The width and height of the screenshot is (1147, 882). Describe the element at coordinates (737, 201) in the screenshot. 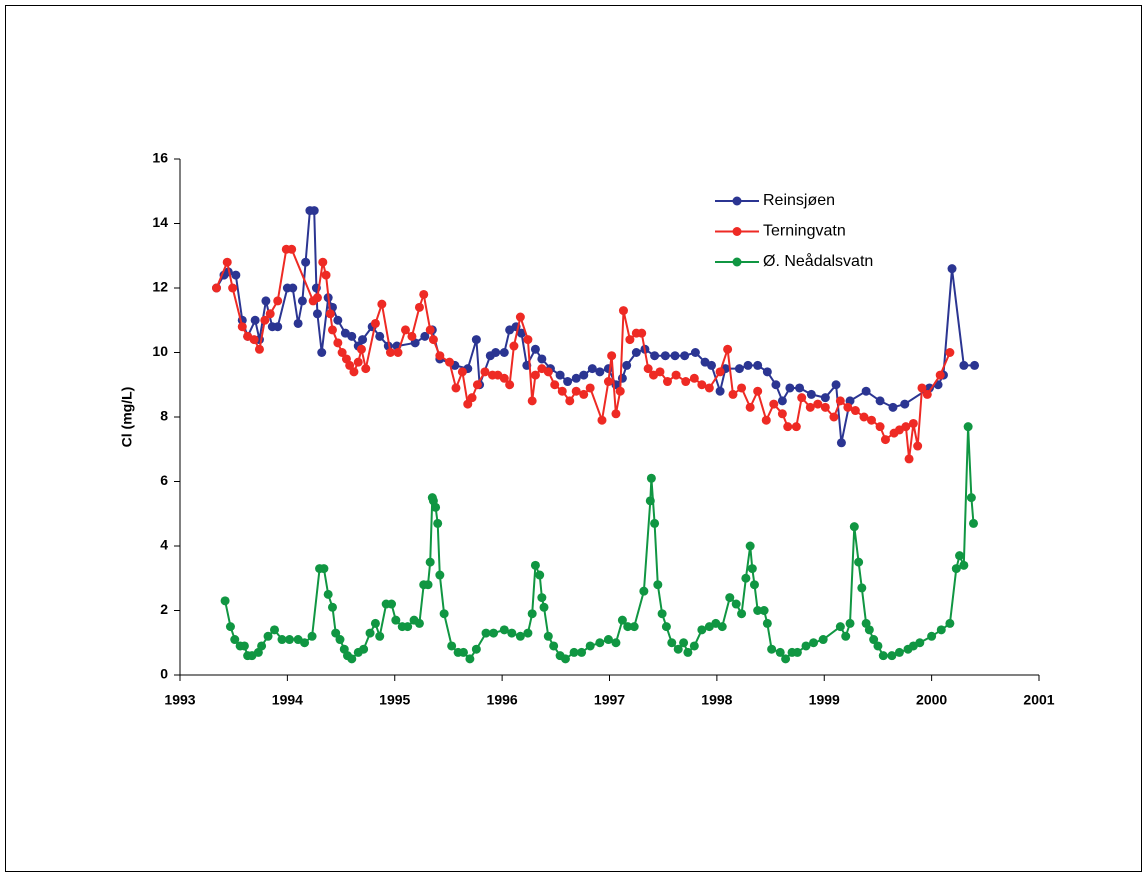

I see `legend-marker` at that location.